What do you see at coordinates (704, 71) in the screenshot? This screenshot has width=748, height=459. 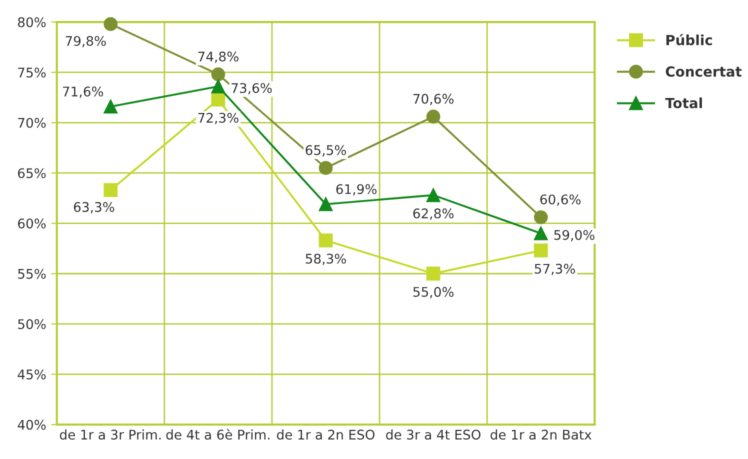 I see `legend-label: Concertat` at bounding box center [704, 71].